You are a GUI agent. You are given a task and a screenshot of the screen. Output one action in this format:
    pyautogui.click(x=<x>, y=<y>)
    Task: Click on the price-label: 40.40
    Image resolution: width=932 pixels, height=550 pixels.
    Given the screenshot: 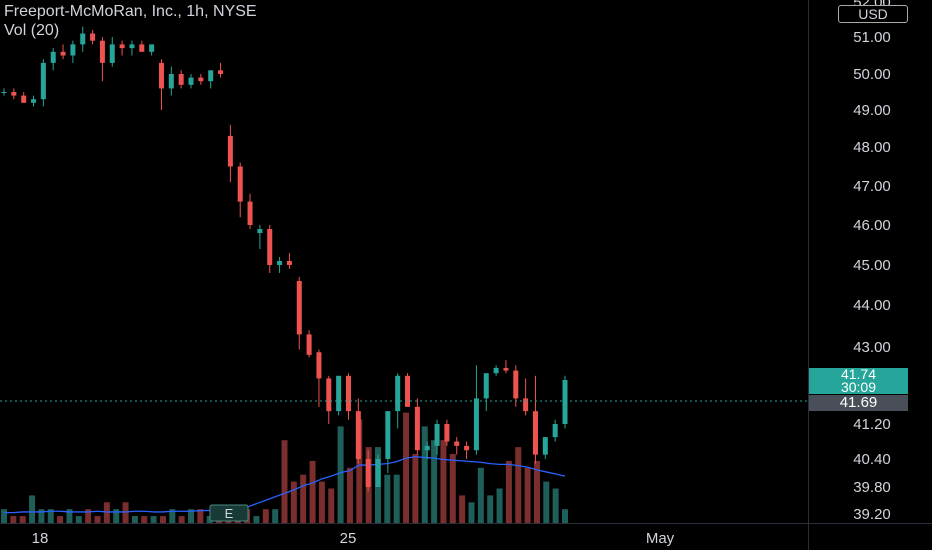 What is the action you would take?
    pyautogui.click(x=872, y=459)
    